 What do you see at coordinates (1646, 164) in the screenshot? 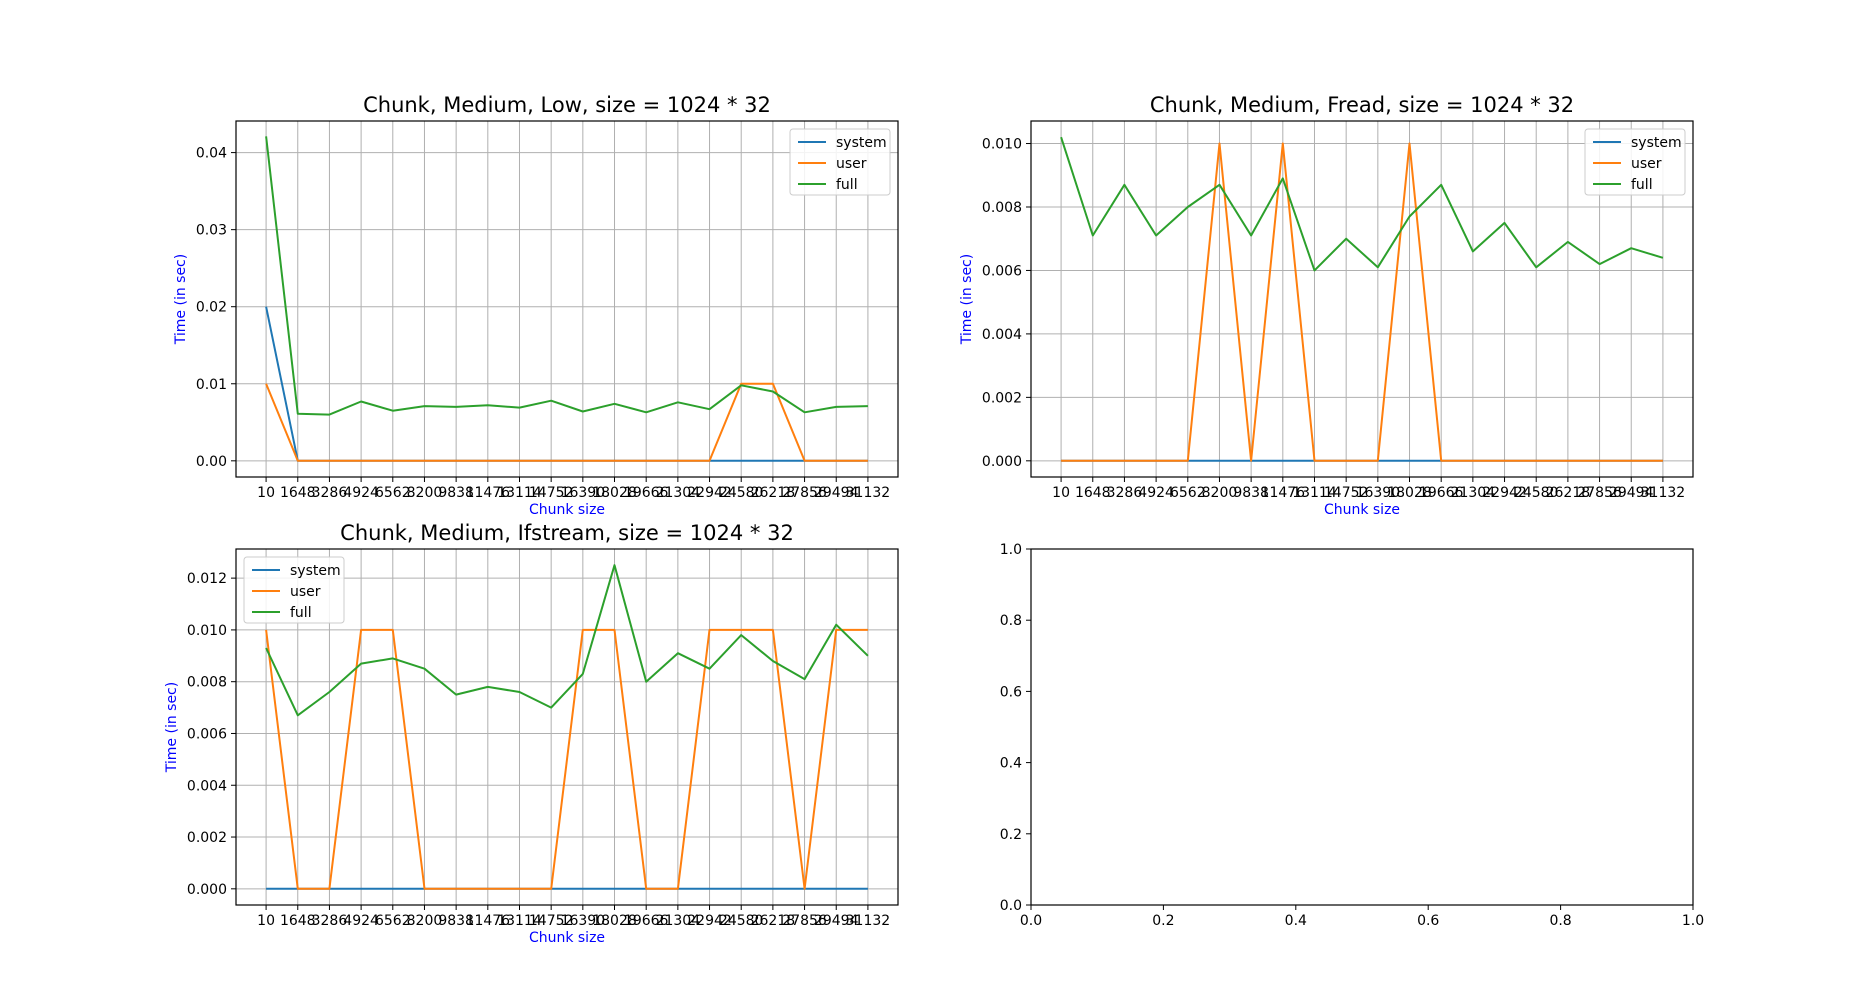
I see `chart2-legend-label-user: user` at bounding box center [1646, 164].